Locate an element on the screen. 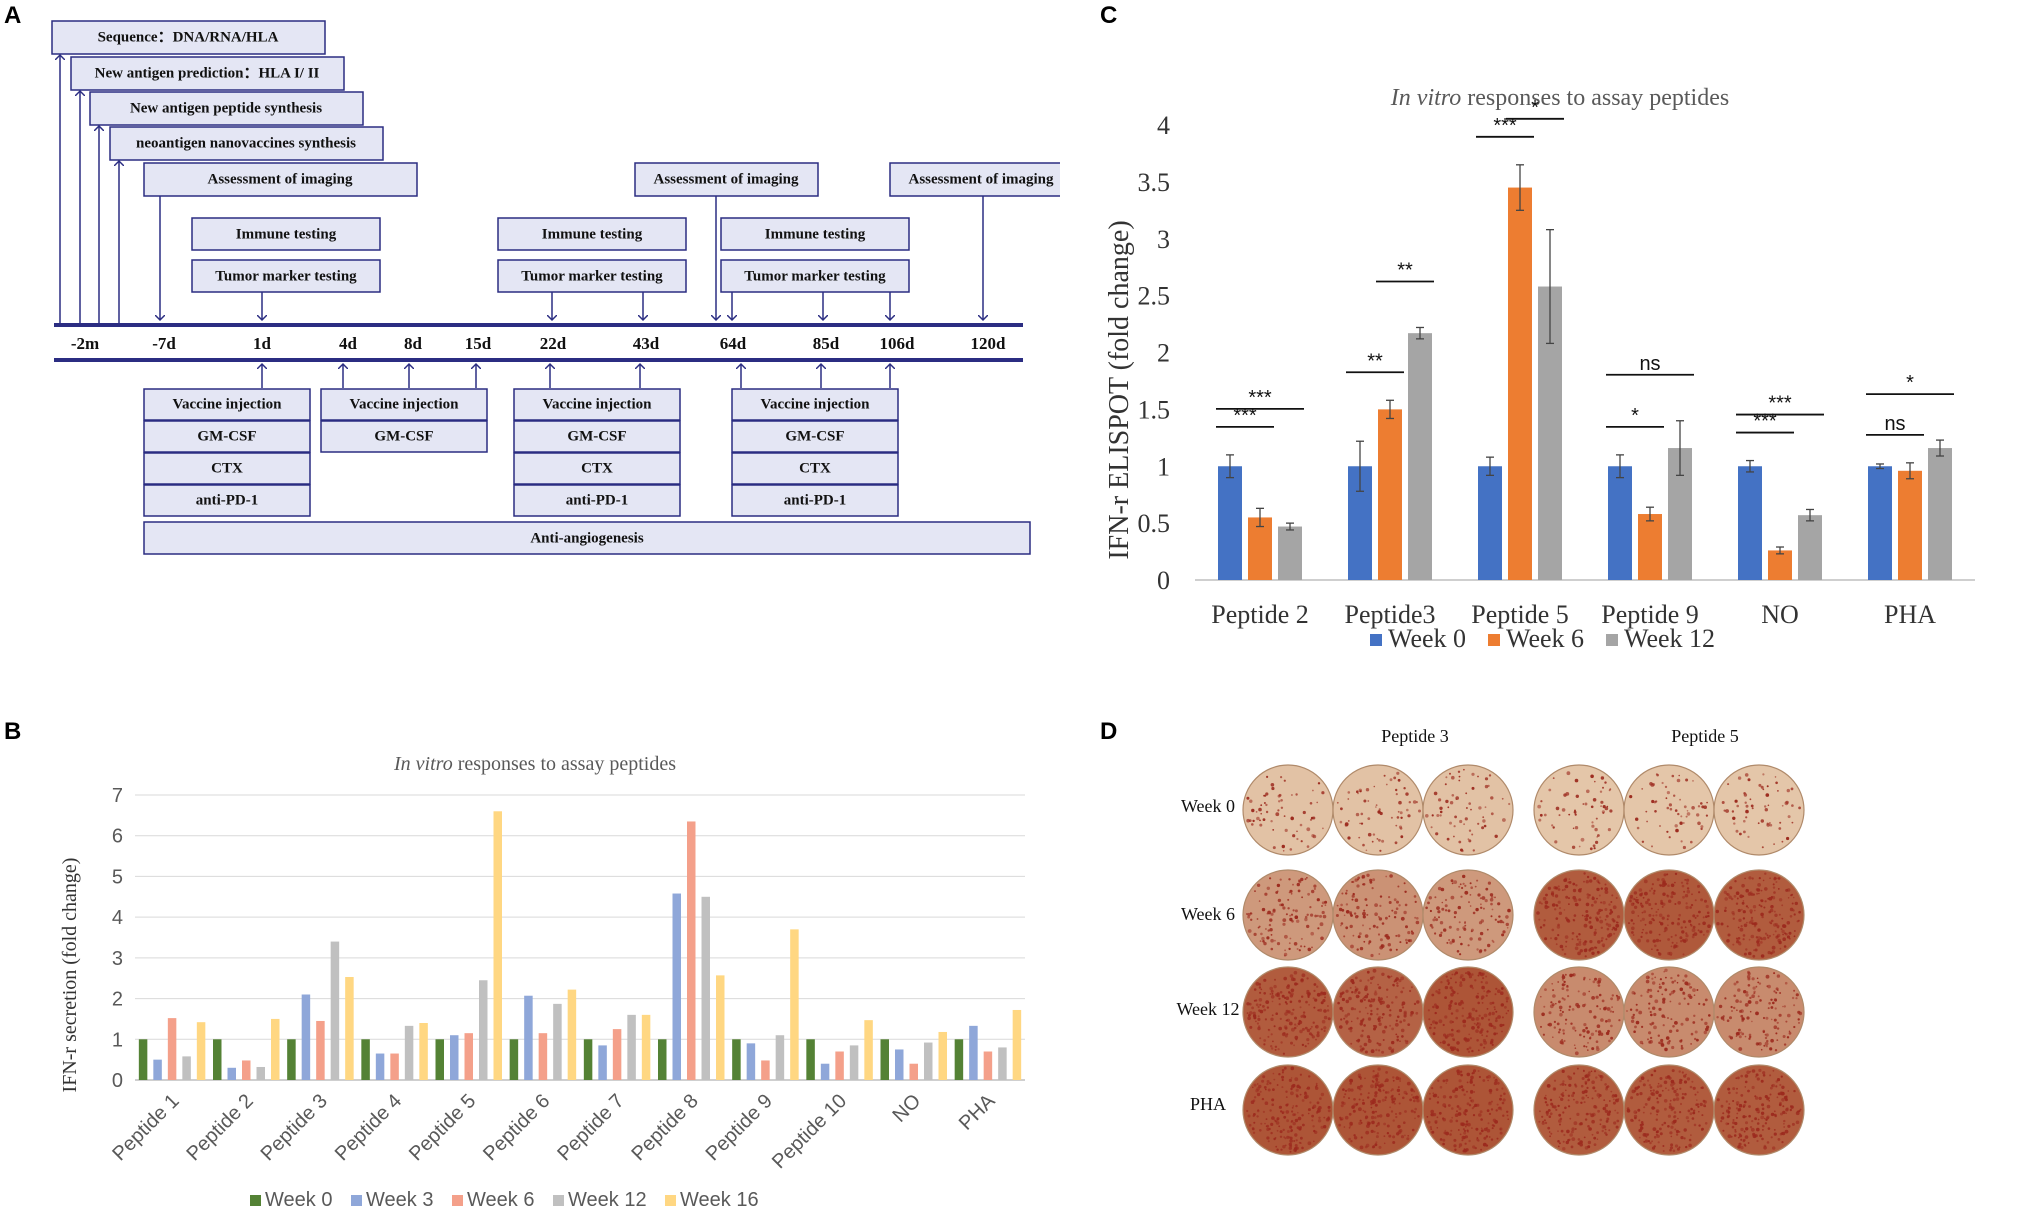 The width and height of the screenshot is (2027, 1215). top-box-sequence: Sequence：DNA/RNA/HLA is located at coordinates (188, 37).